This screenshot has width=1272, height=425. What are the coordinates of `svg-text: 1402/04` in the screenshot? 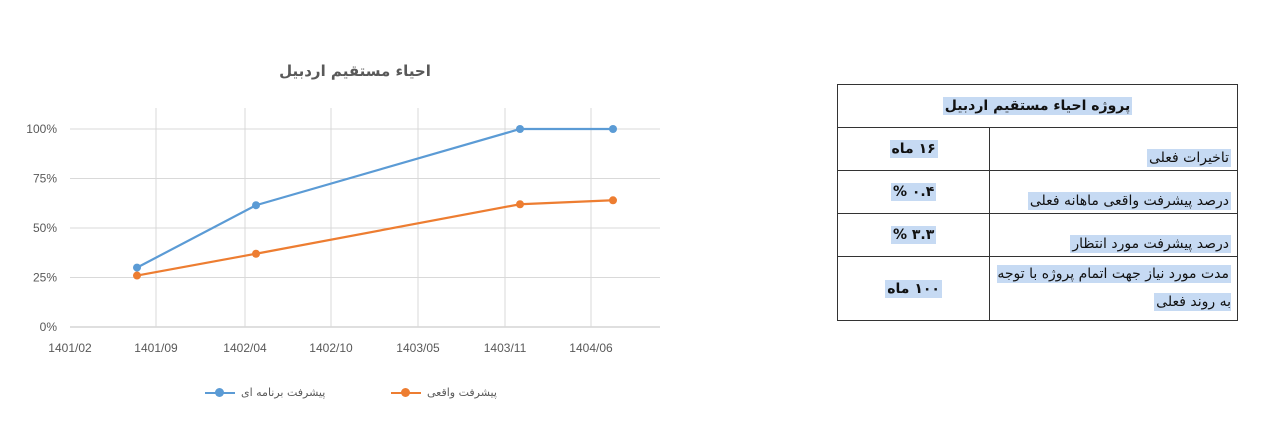 It's located at (245, 348).